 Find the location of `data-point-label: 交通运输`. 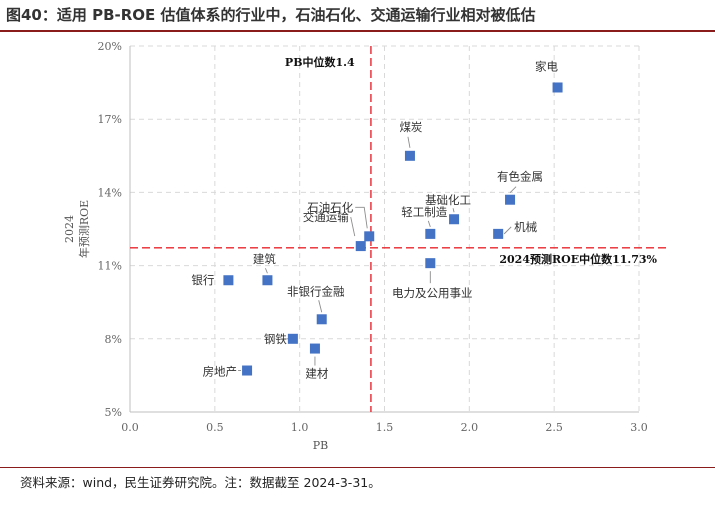

data-point-label: 交通运输 is located at coordinates (326, 217).